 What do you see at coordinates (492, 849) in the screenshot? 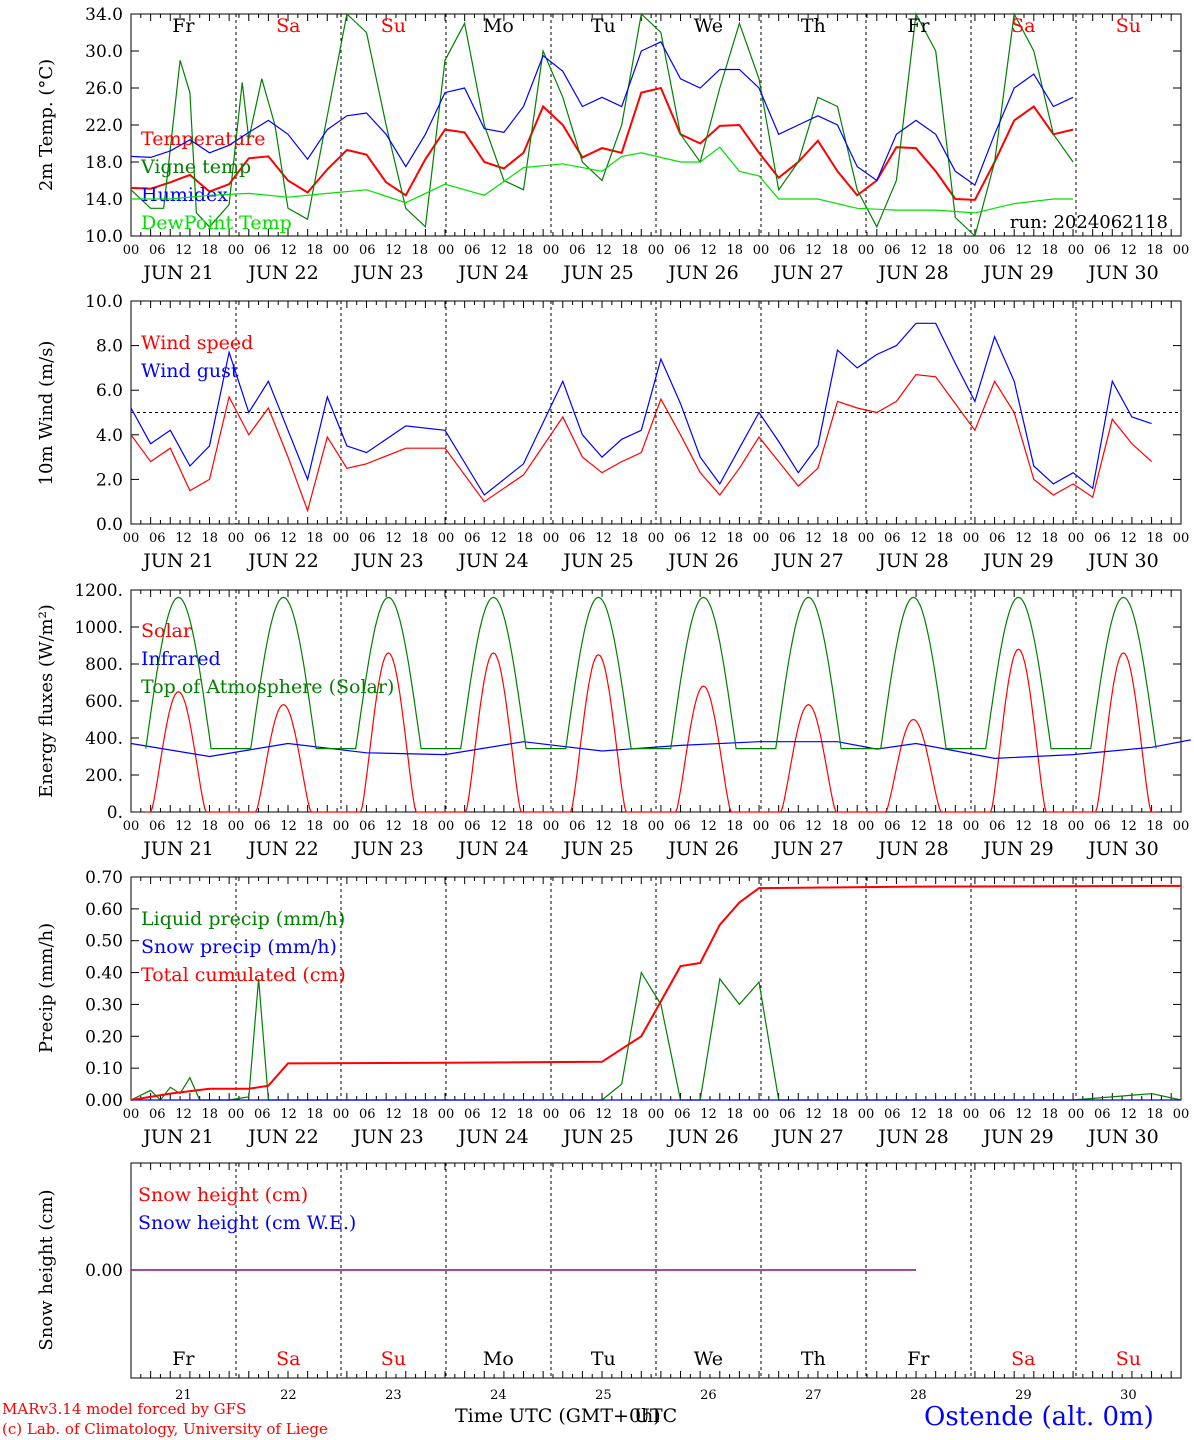
I see `date-label: JUN 24` at bounding box center [492, 849].